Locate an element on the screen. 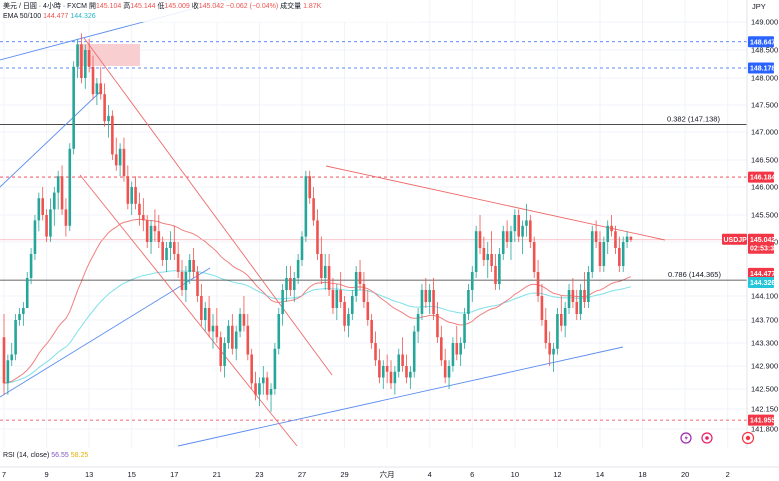  time-tick-label: 9 is located at coordinates (46, 474).